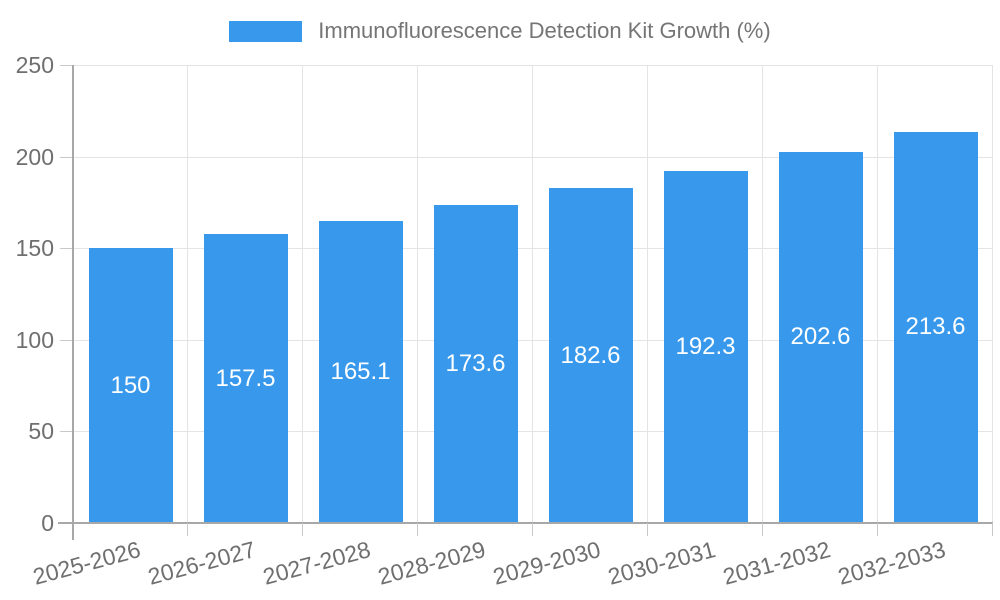 The image size is (1000, 600). I want to click on y-axis-label: 50, so click(41, 431).